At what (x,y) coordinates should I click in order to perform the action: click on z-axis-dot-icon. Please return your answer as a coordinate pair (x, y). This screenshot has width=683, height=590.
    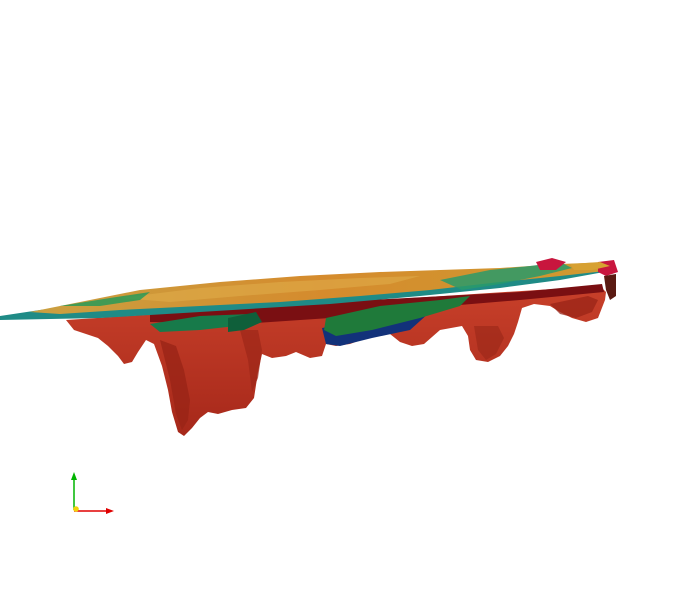
    Looking at the image, I should click on (76, 509).